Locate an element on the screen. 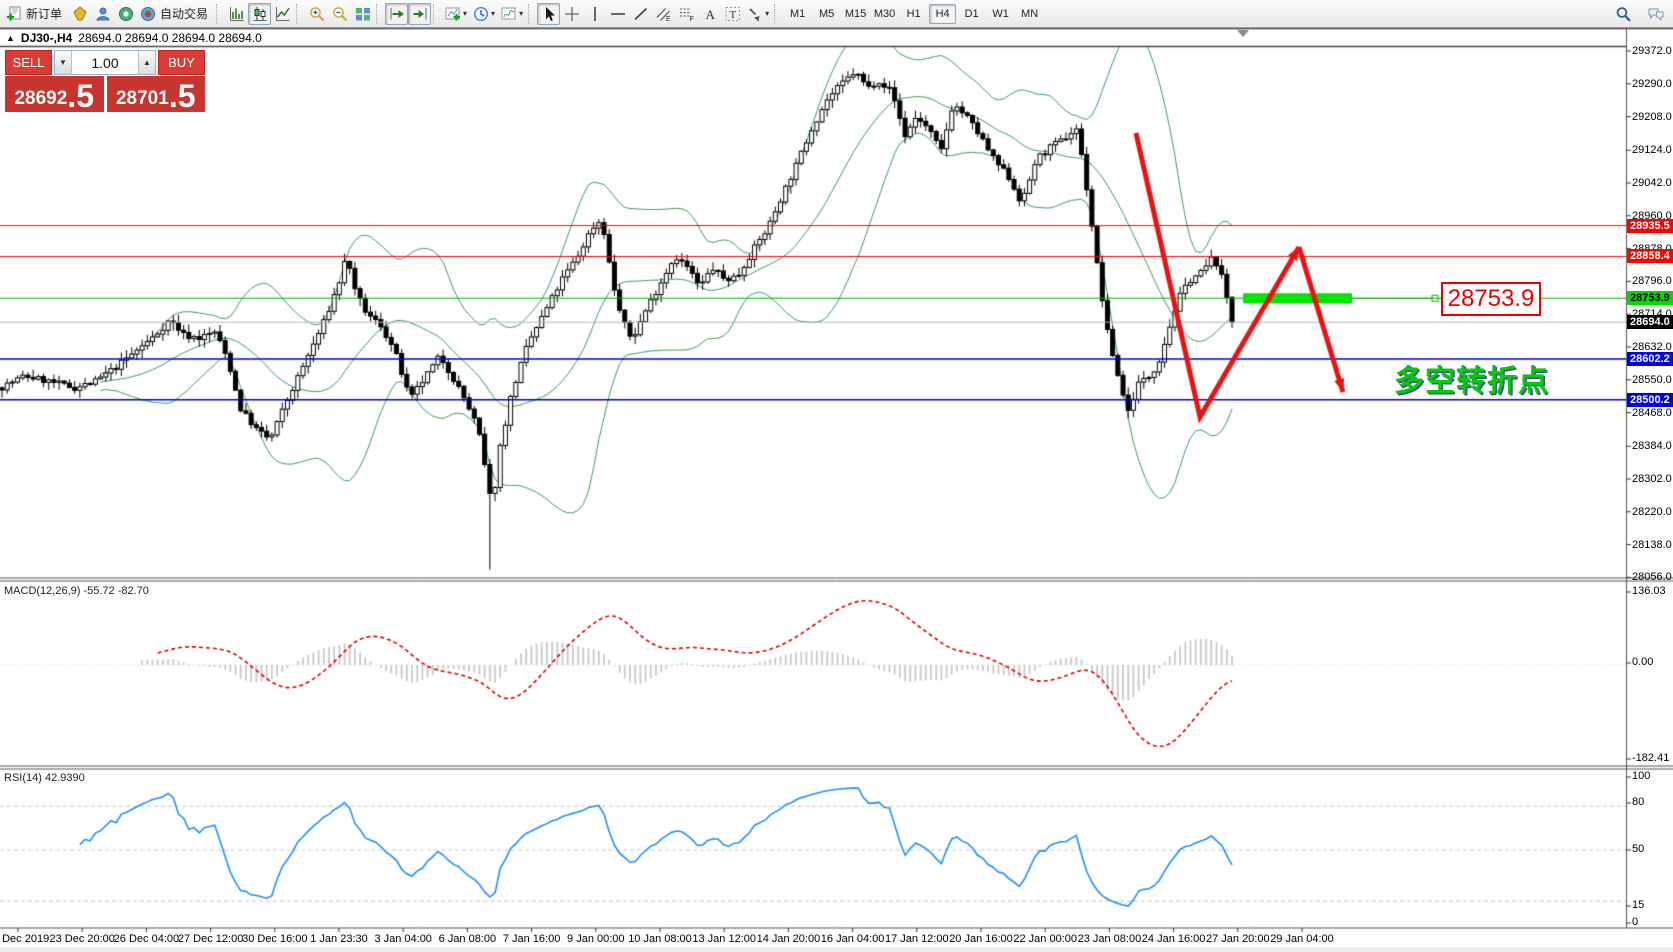  auto-scroll-button is located at coordinates (397, 13).